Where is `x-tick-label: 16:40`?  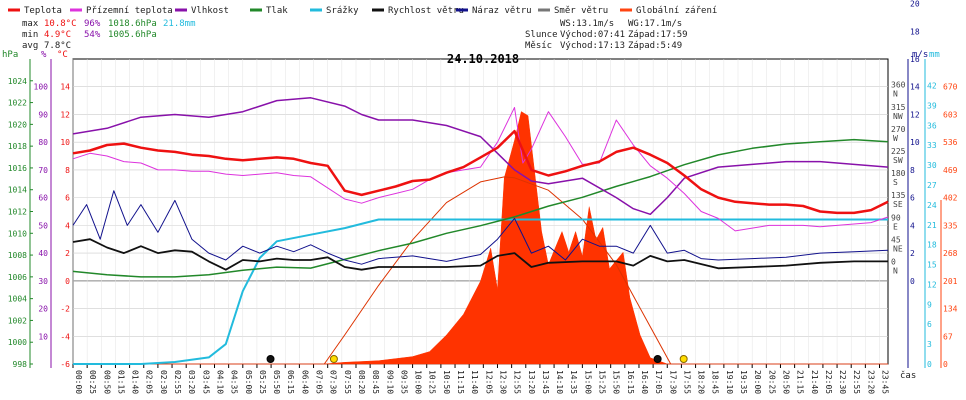 x-tick-label: 16:40 is located at coordinates (644, 382).